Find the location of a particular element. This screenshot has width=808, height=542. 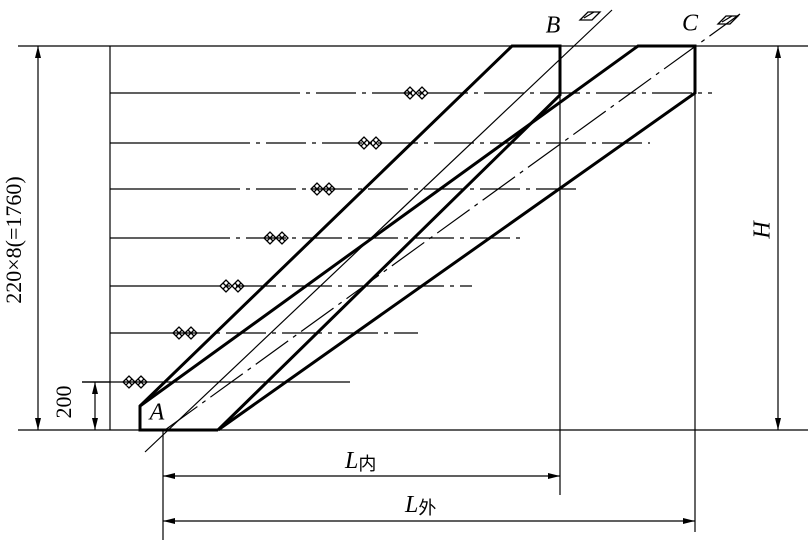

dimension-label: 220×8(=1760) is located at coordinates (13, 239).